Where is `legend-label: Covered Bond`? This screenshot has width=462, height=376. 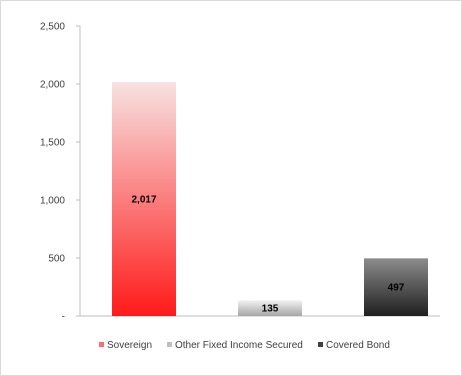
legend-label: Covered Bond is located at coordinates (358, 345).